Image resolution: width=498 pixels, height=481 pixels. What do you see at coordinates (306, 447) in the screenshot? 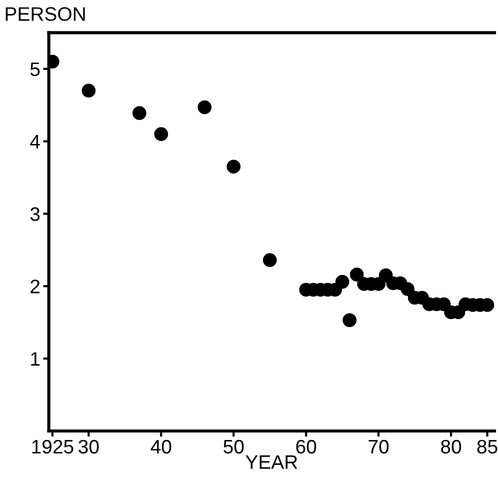
I see `x-tick-label: 60` at bounding box center [306, 447].